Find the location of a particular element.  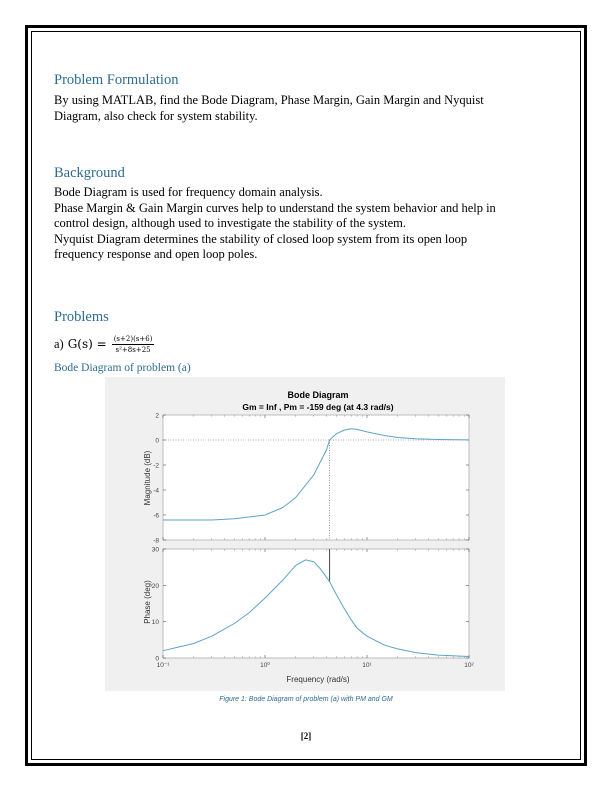

chart-title: Bode Diagram is located at coordinates (317, 395).